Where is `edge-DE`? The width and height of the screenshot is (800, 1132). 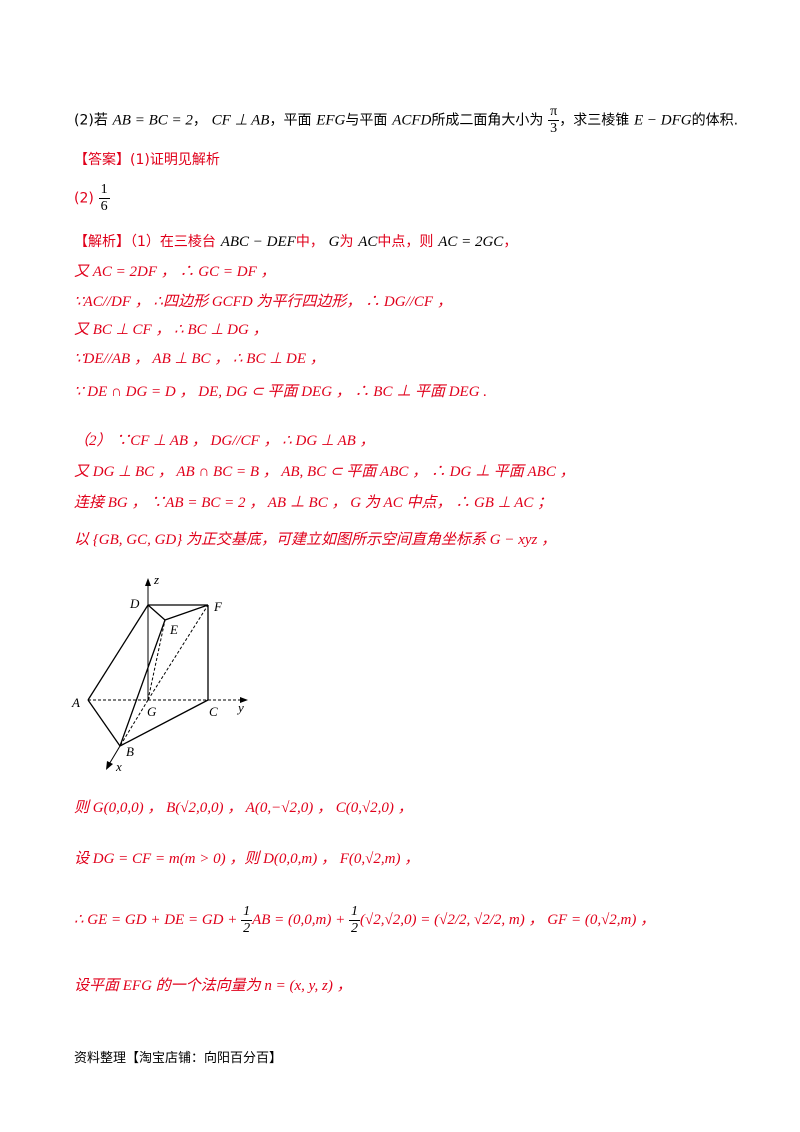 edge-DE is located at coordinates (156, 612).